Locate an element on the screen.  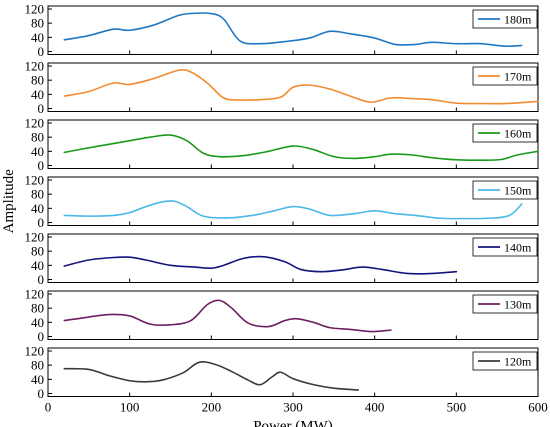
series-line-150m is located at coordinates (293, 210).